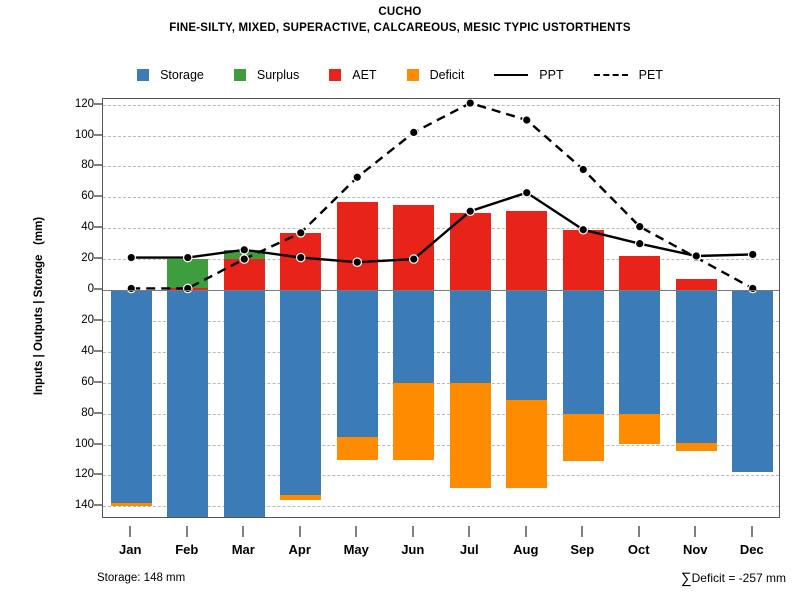  Describe the element at coordinates (650, 75) in the screenshot. I see `legend-label-pet: PET` at that location.